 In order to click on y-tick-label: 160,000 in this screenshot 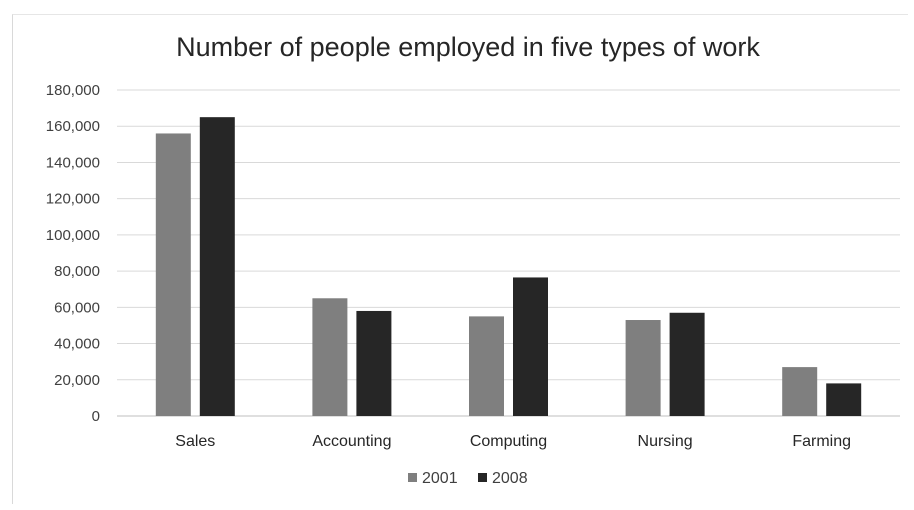, I will do `click(73, 126)`.